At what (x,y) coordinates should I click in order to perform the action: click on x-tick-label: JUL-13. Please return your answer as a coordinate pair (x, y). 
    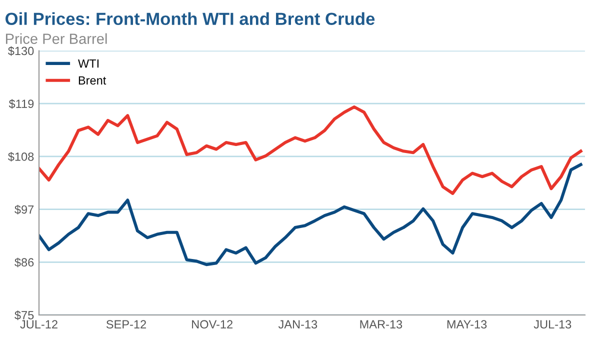
    Looking at the image, I should click on (553, 324).